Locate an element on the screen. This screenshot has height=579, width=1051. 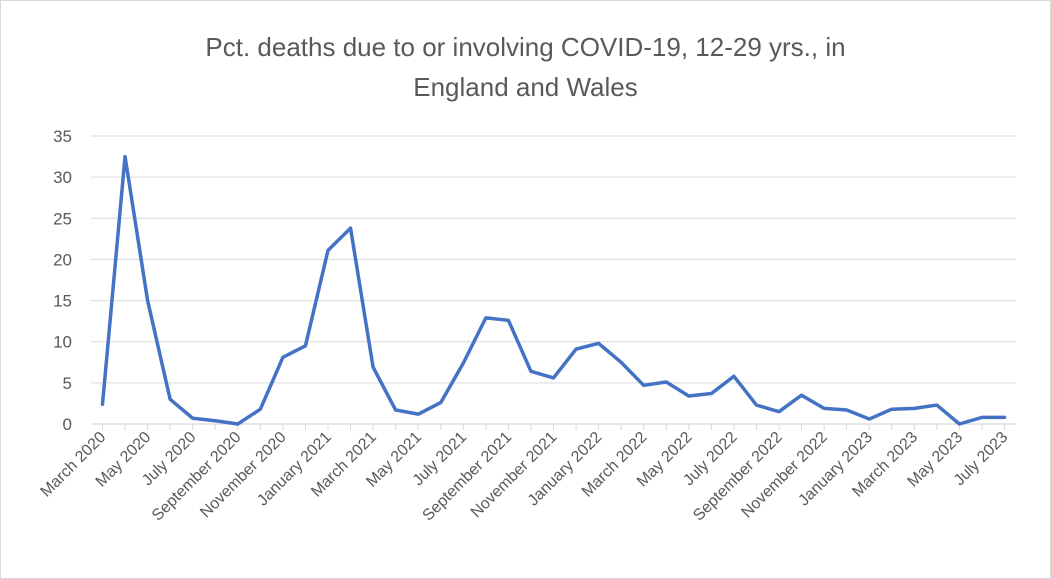
y-tick-label: 15 is located at coordinates (62, 301).